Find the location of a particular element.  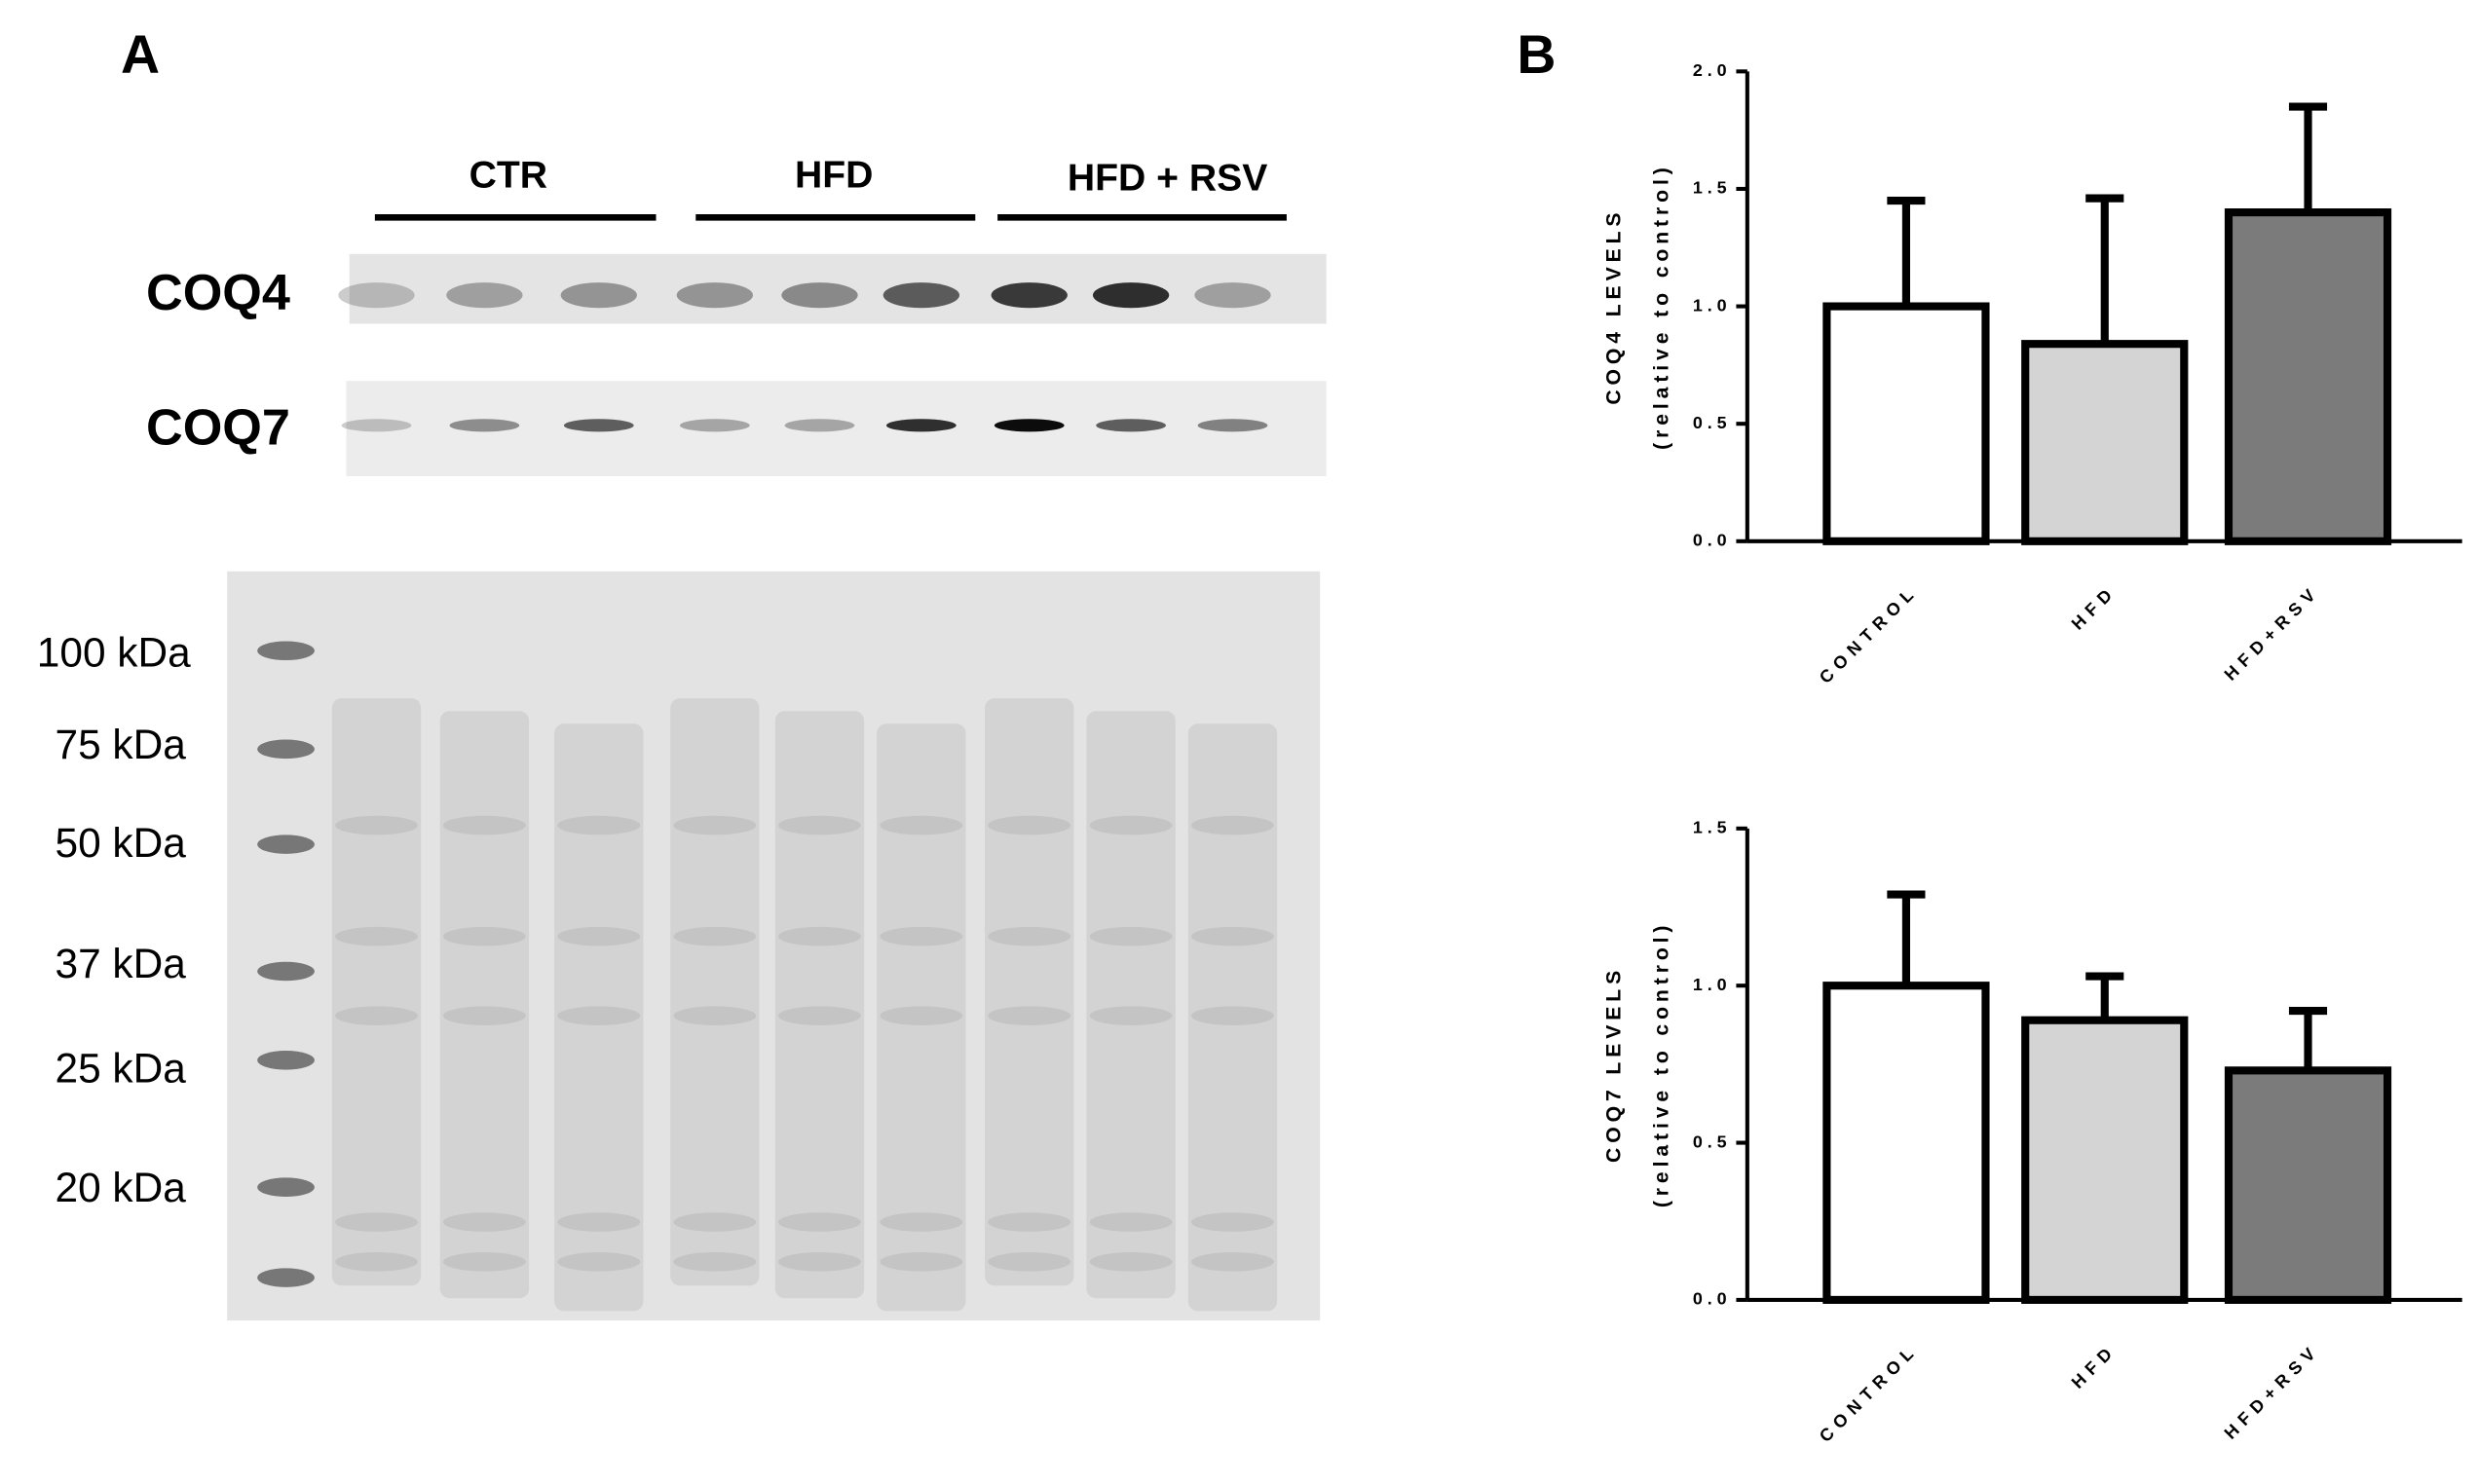

y-tick-label: 2.0 is located at coordinates (1713, 70).